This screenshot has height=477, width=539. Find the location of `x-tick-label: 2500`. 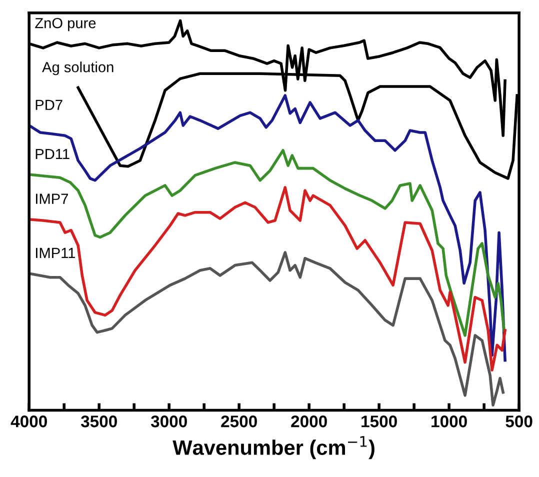

x-tick-label: 2500 is located at coordinates (239, 422).